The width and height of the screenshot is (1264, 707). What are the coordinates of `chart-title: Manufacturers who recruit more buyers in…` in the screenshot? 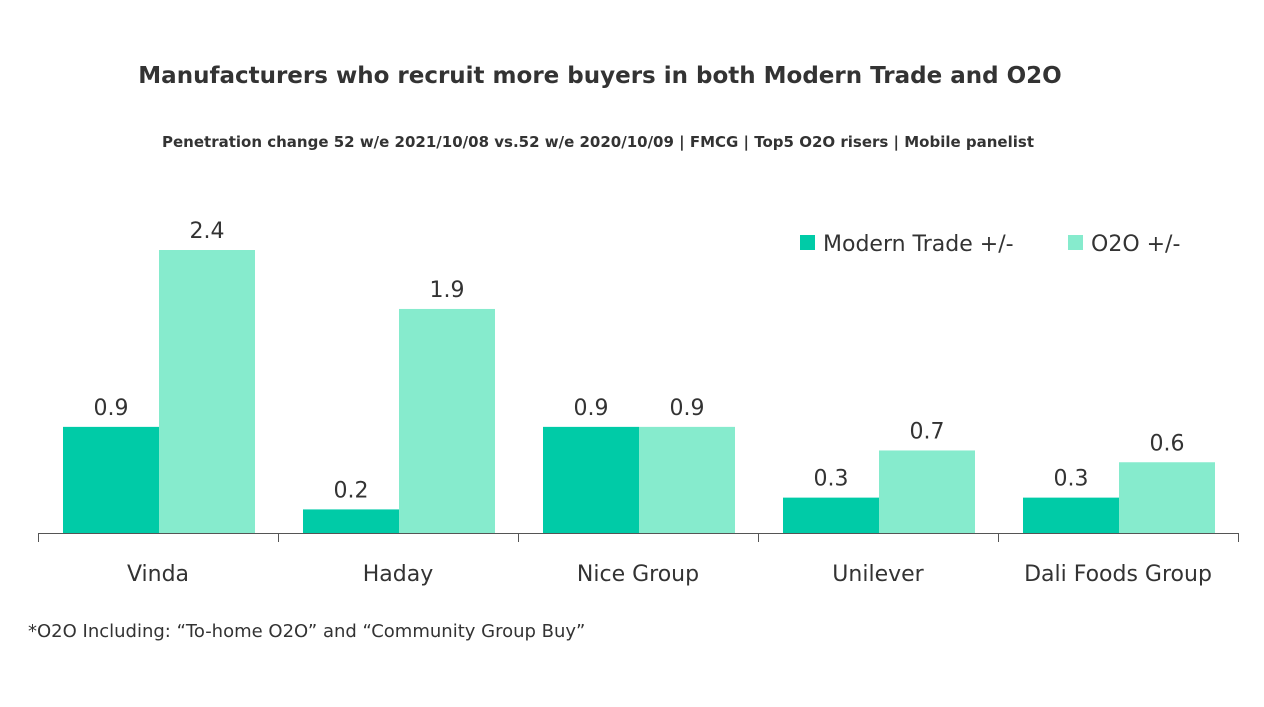 It's located at (599, 76).